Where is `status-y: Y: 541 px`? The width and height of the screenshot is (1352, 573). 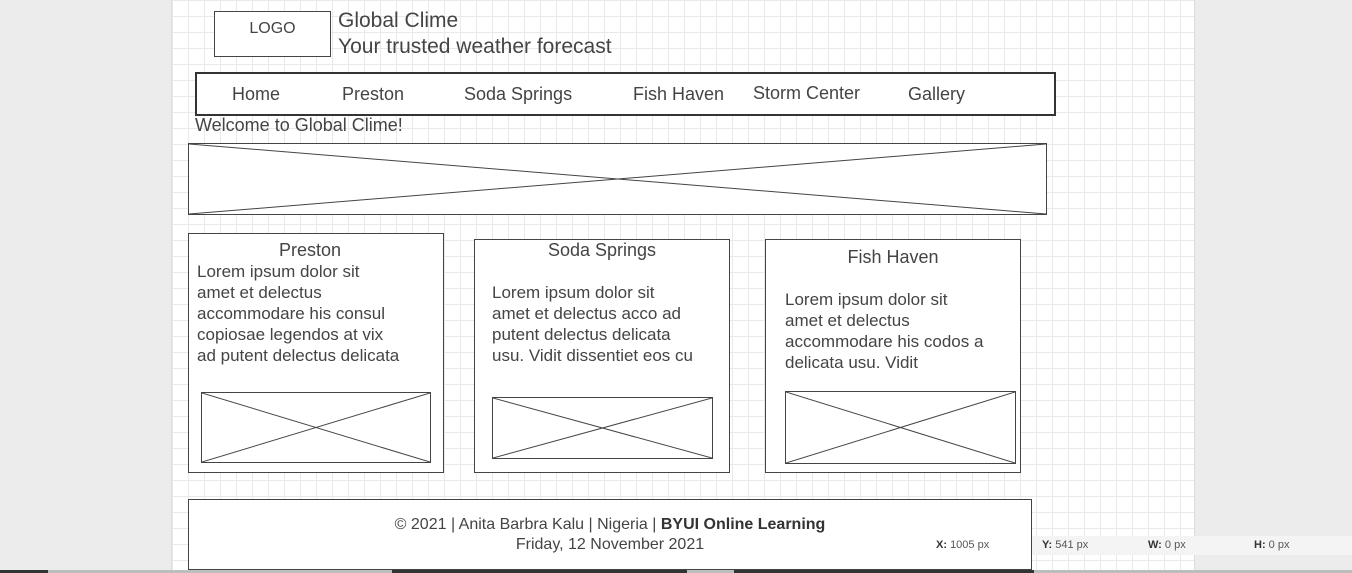 status-y: Y: 541 px is located at coordinates (1065, 545).